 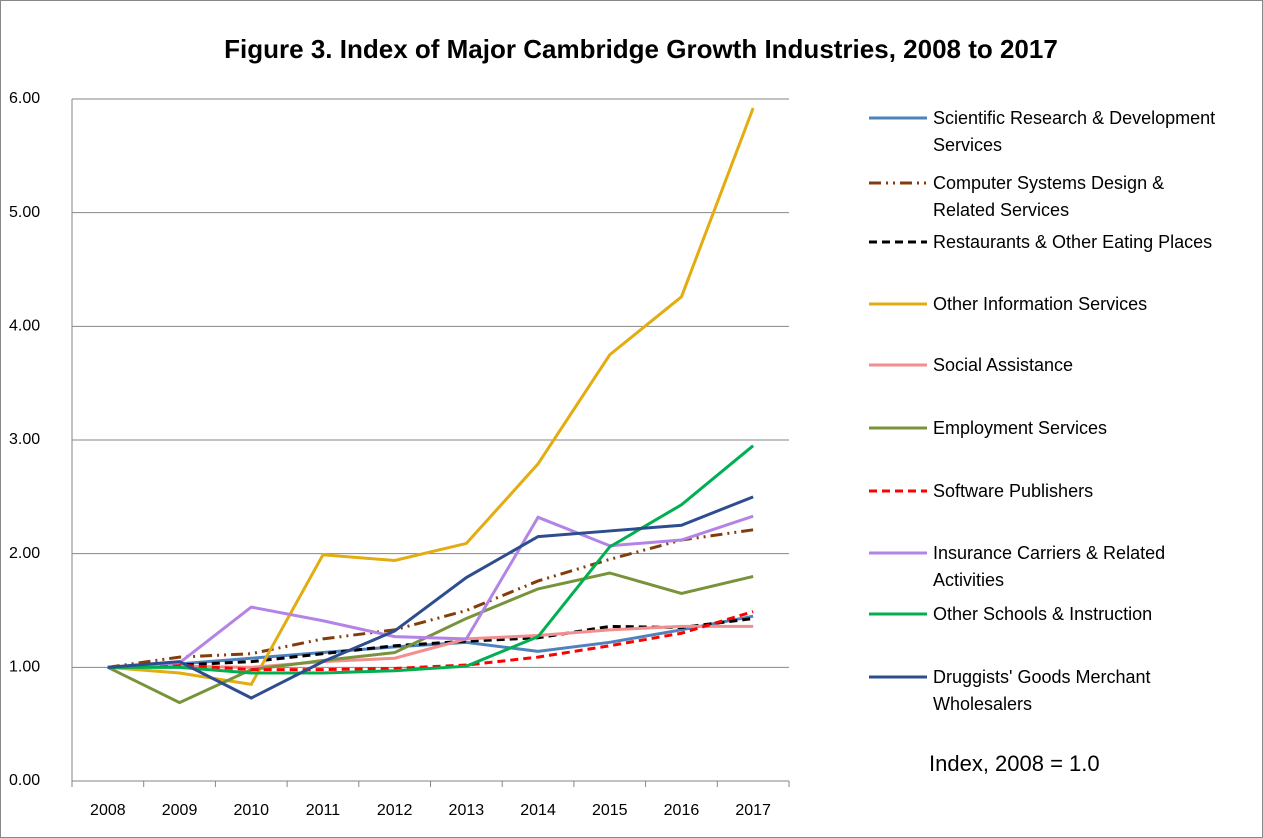 I want to click on x-tick-label: 2010, so click(x=251, y=810).